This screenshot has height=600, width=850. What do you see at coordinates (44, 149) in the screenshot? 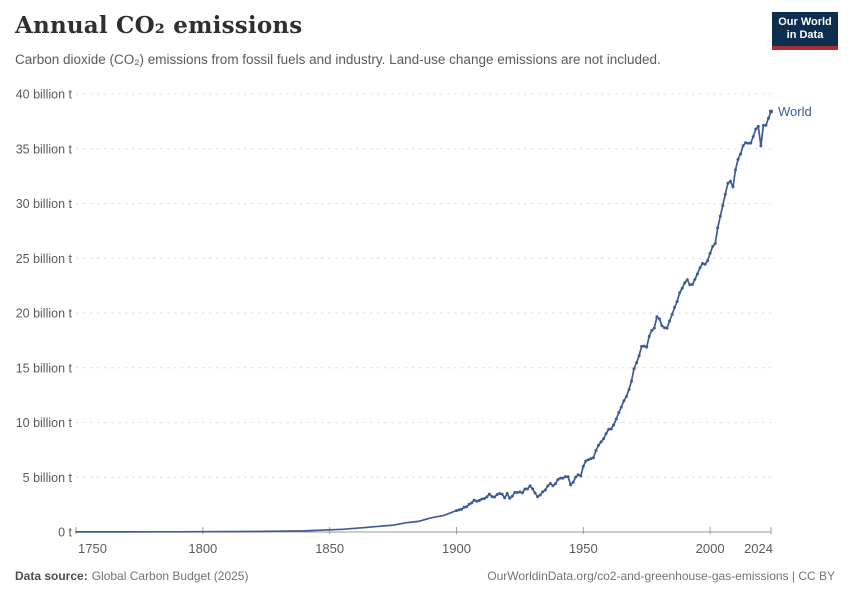
I see `y-axis-tick-label: 35 billion t` at bounding box center [44, 149].